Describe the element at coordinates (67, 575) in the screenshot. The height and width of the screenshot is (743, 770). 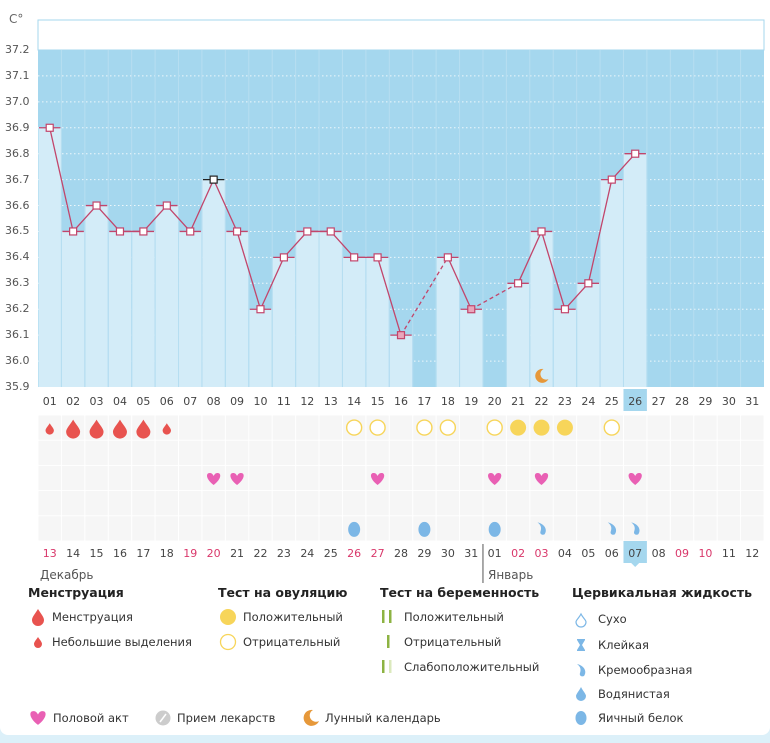
I see `month-label-december: Декабрь` at that location.